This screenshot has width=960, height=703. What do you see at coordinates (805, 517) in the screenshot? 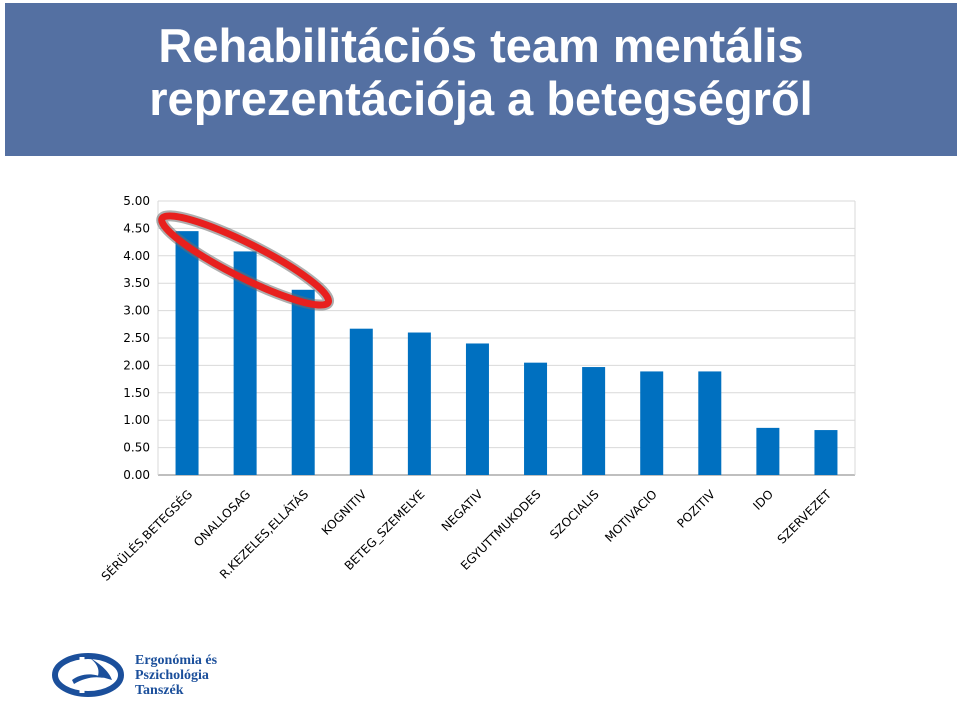
I see `x-tick-label: SZERVEZET` at bounding box center [805, 517].